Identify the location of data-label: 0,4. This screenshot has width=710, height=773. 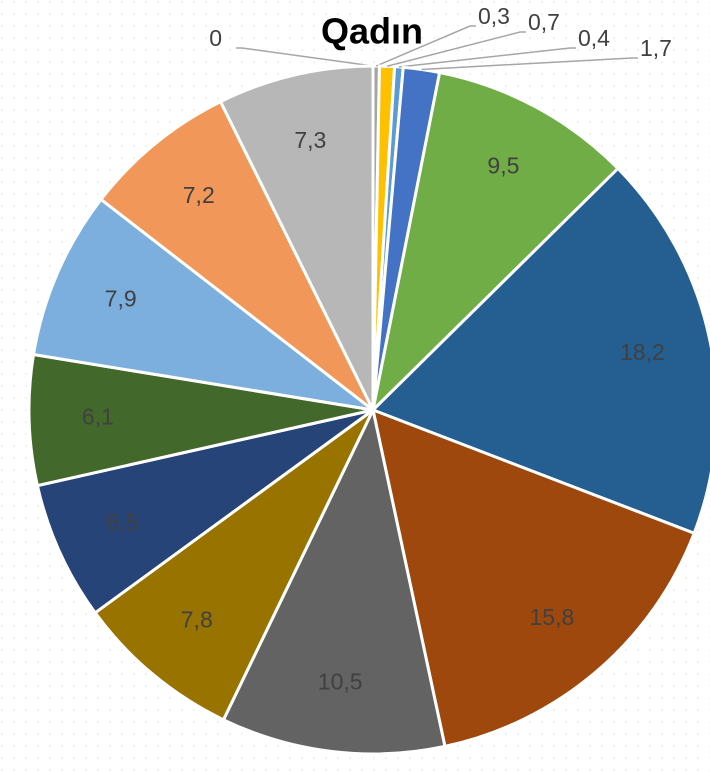
(594, 38).